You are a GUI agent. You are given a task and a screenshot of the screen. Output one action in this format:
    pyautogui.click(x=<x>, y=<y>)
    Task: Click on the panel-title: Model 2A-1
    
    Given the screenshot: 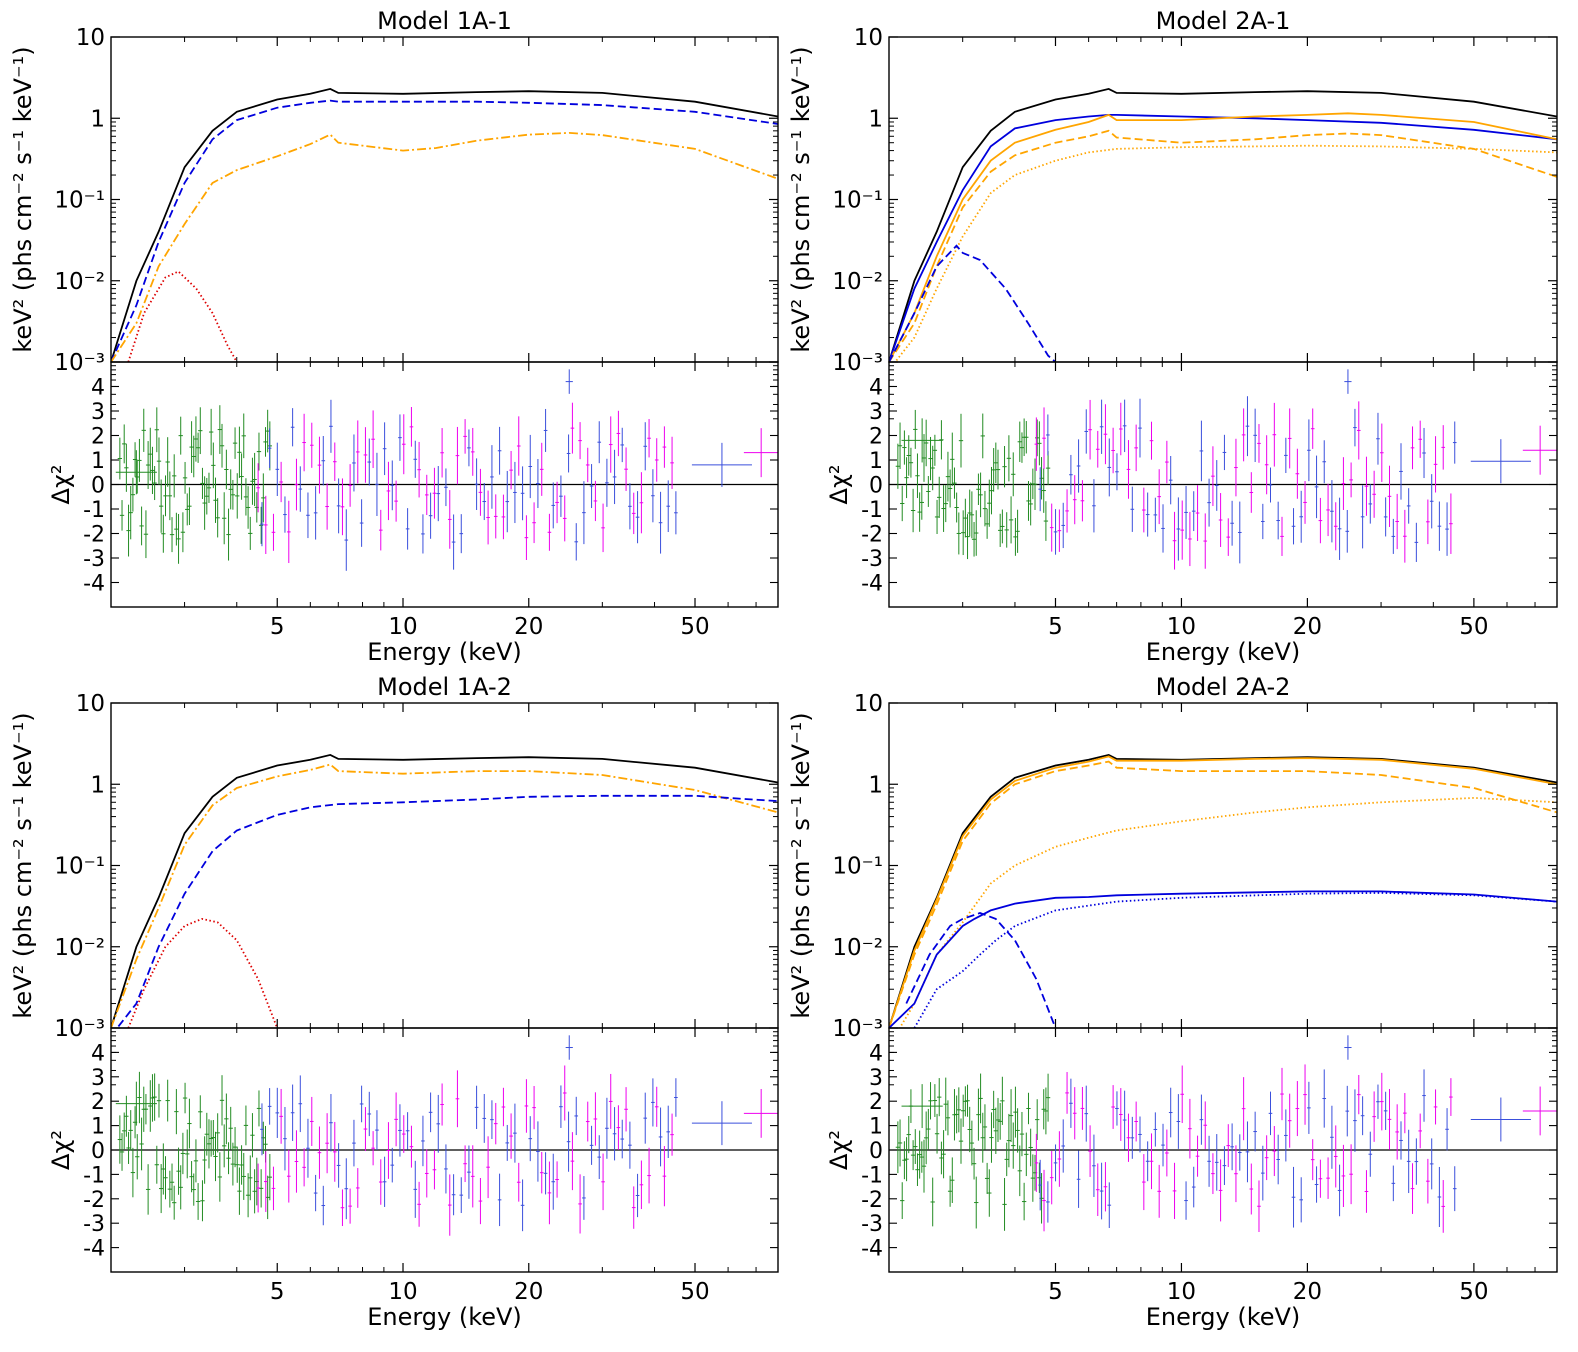 What is the action you would take?
    pyautogui.click(x=1223, y=21)
    